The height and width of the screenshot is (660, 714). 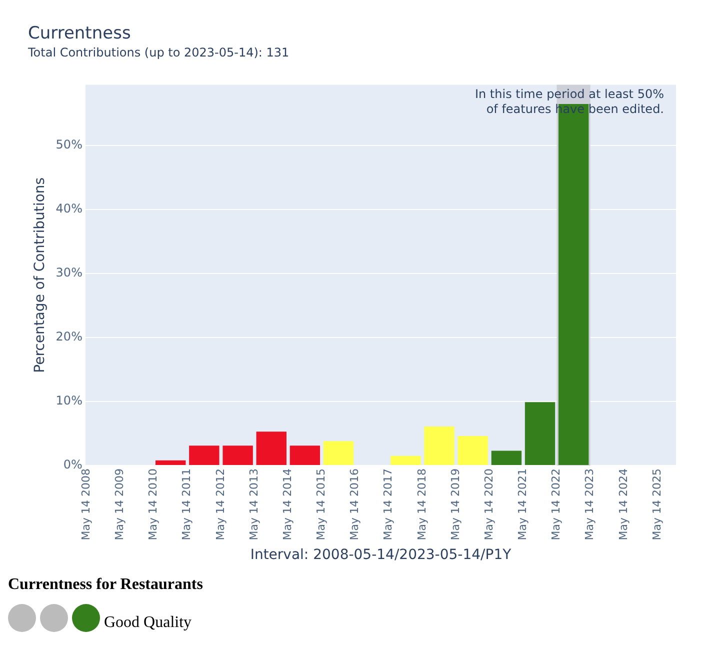 What do you see at coordinates (153, 504) in the screenshot?
I see `x-tick-label: May 14 2010` at bounding box center [153, 504].